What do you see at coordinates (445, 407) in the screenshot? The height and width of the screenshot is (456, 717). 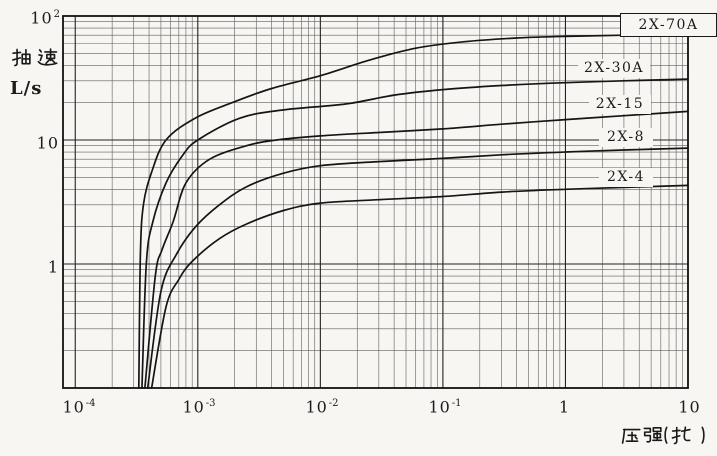 I see `x-tick-1e-1: 10⁻¹` at bounding box center [445, 407].